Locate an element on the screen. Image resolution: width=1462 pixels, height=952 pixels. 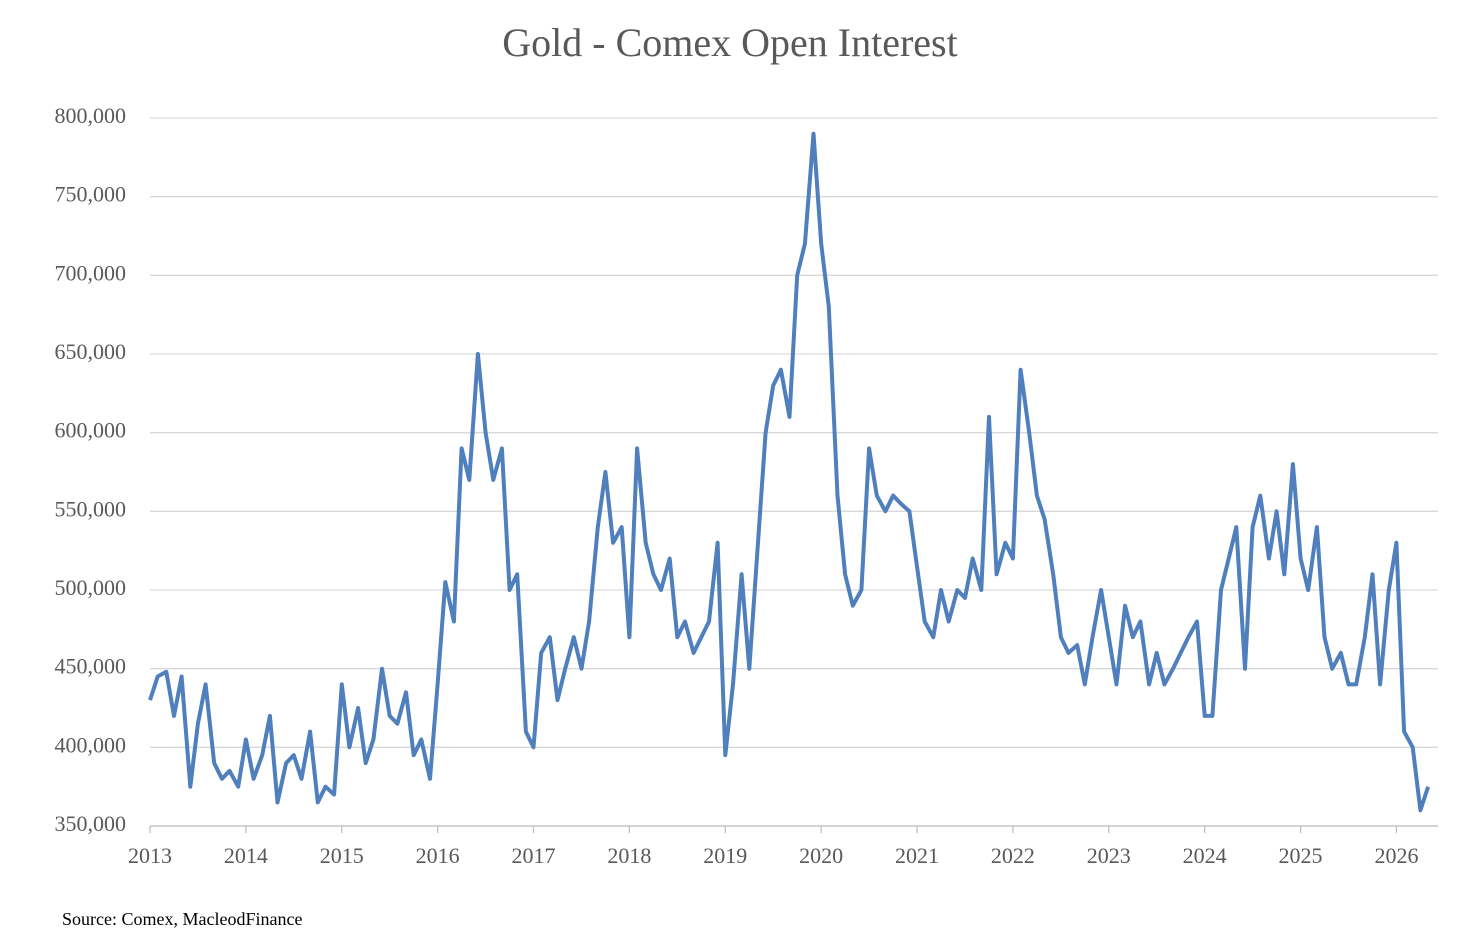
x-tick-label: 2023 is located at coordinates (1109, 855).